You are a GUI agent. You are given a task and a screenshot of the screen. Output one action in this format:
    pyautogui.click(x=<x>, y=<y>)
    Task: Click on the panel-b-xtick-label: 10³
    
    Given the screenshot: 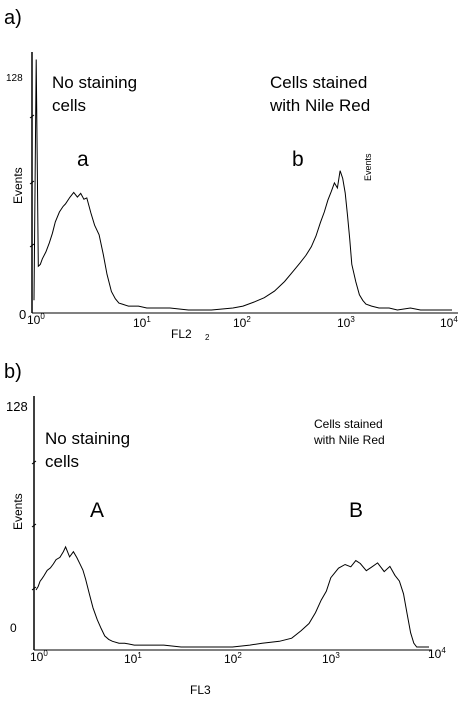 What is the action you would take?
    pyautogui.click(x=331, y=658)
    